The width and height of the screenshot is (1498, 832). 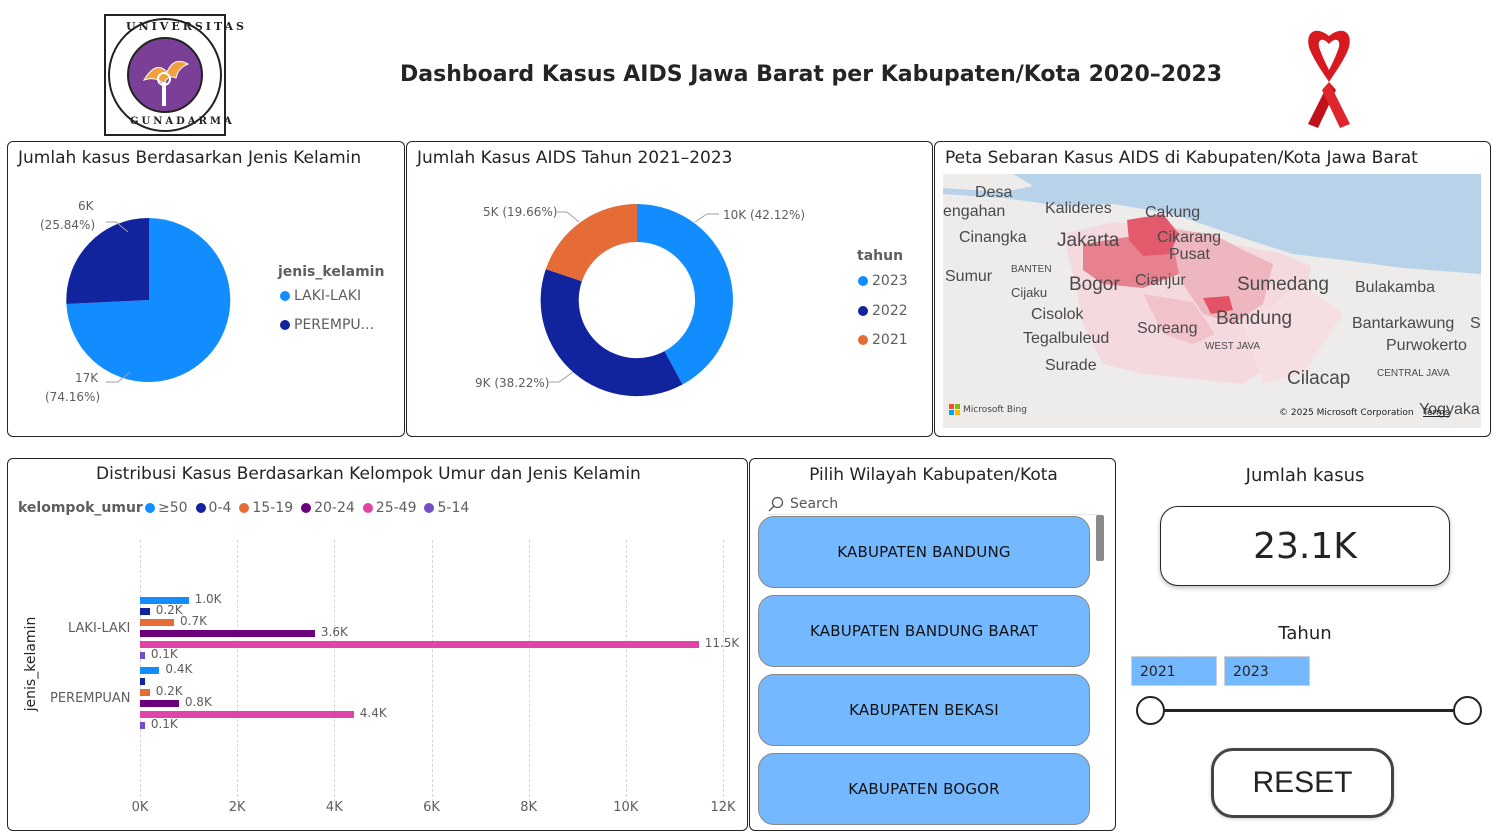 What do you see at coordinates (924, 552) in the screenshot?
I see `region-item-kab-bandung: KABUPATEN BANDUNG` at bounding box center [924, 552].